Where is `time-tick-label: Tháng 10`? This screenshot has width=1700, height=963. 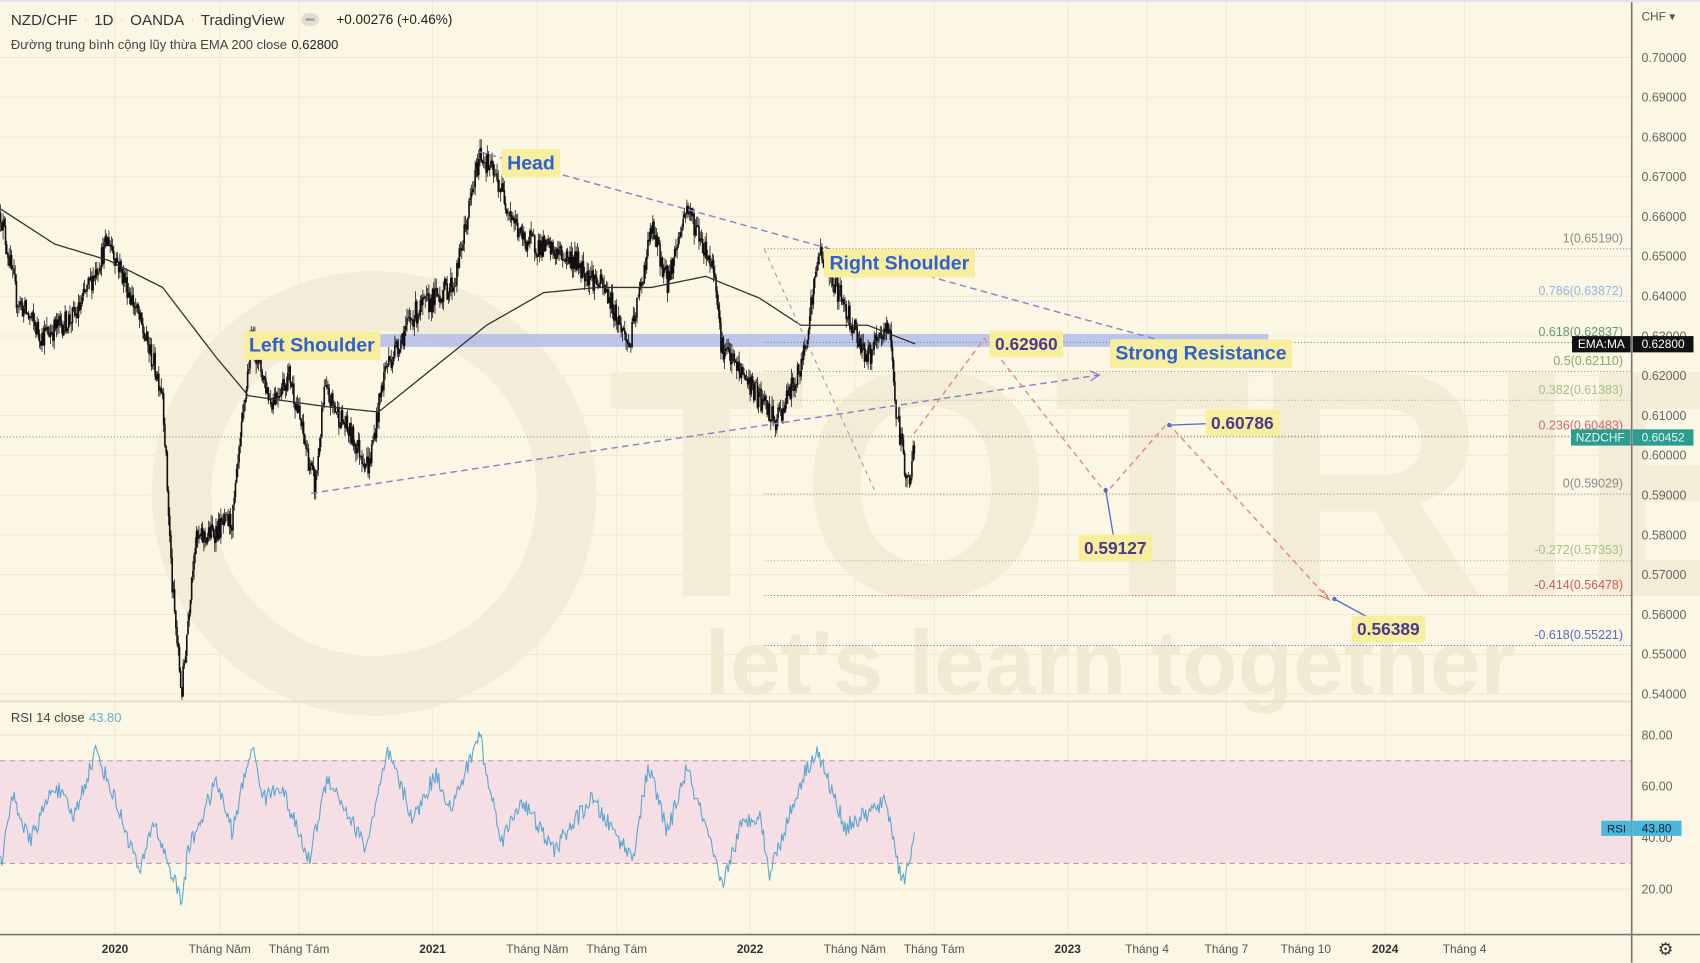 time-tick-label: Tháng 10 is located at coordinates (1306, 949).